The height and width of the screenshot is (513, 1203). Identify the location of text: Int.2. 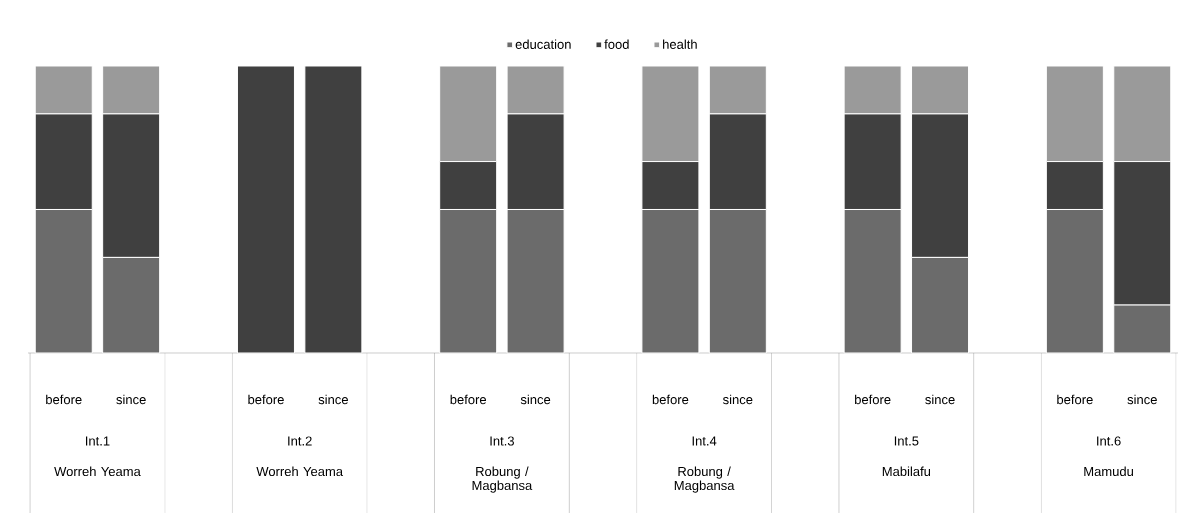
(300, 441).